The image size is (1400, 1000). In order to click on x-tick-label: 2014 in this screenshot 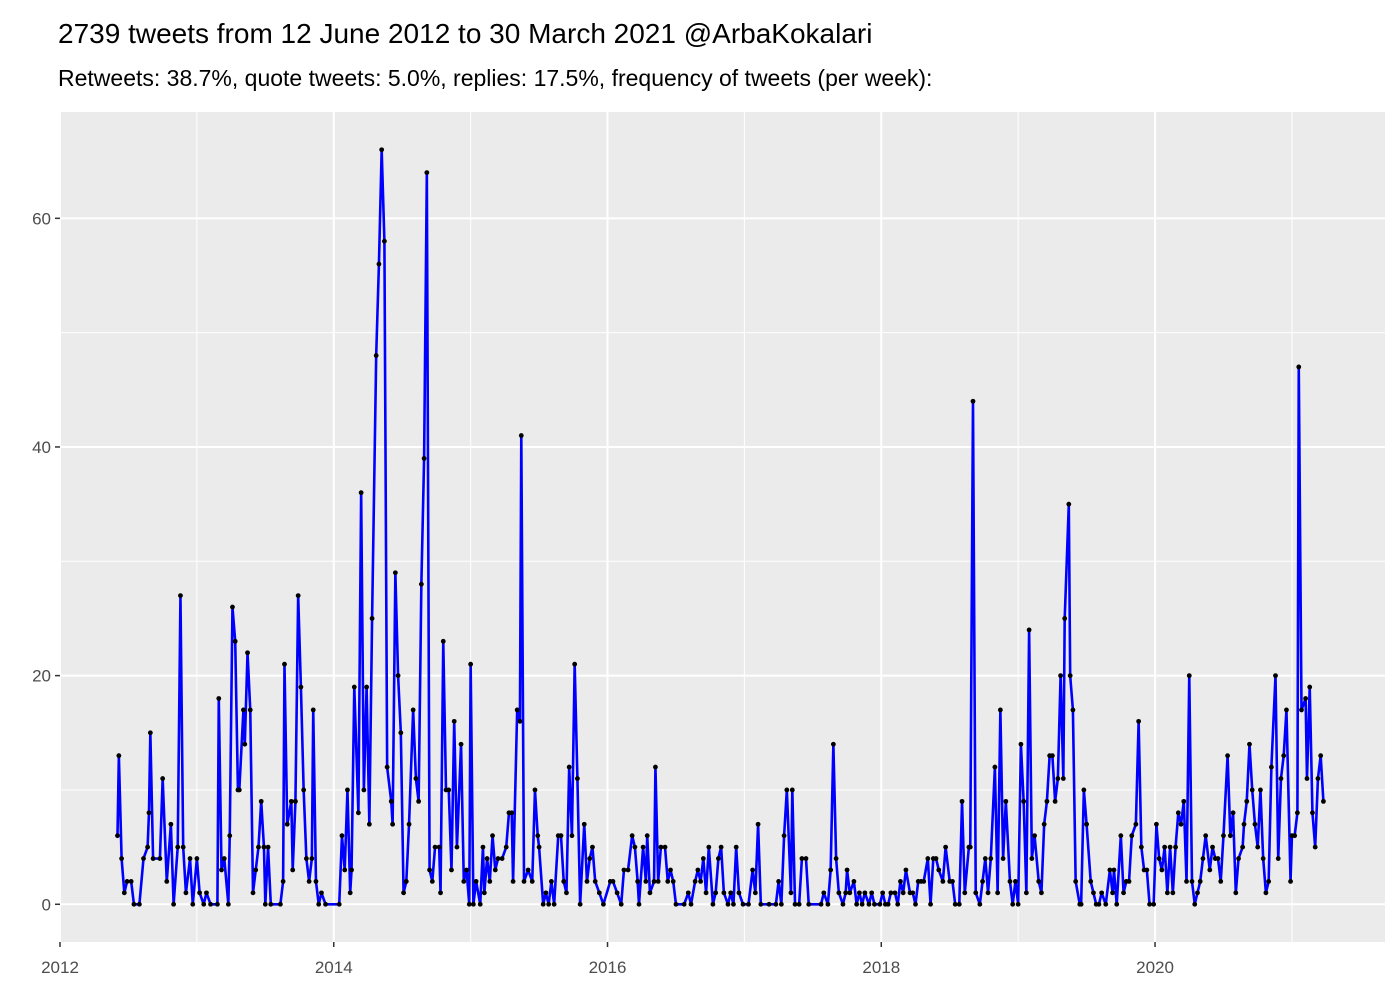, I will do `click(334, 967)`.